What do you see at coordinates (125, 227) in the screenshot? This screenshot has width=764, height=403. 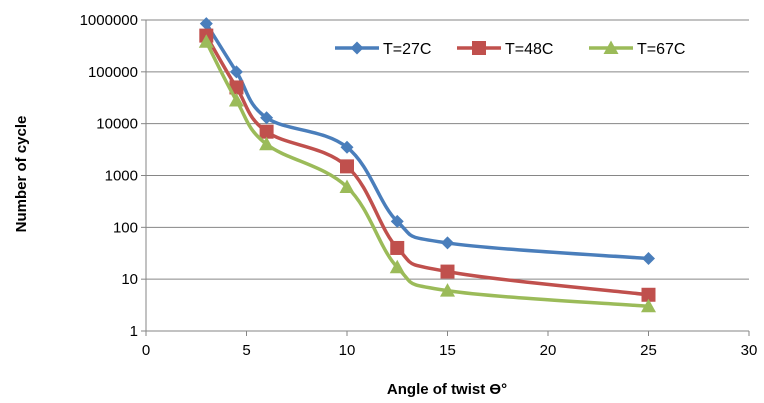 I see `y-tick-label: 100` at bounding box center [125, 227].